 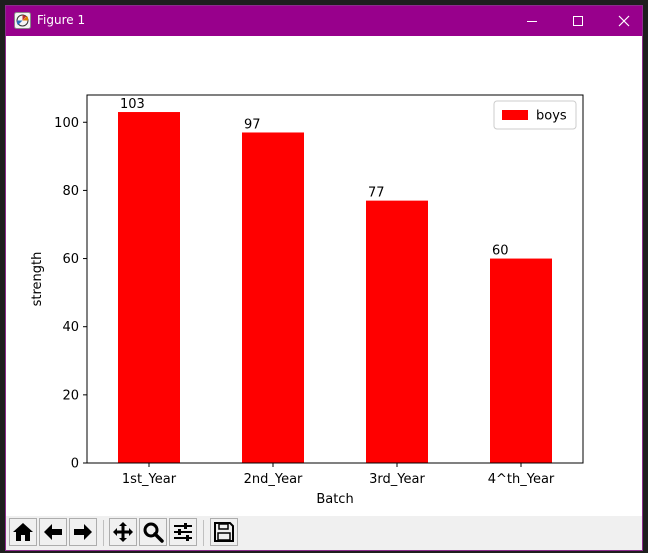 I want to click on data-label: 97, so click(x=252, y=124).